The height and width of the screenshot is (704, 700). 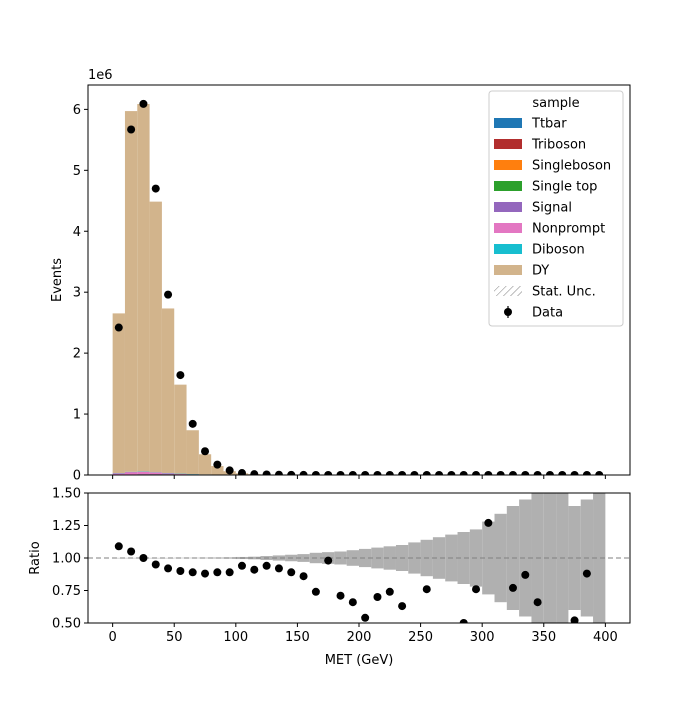 I want to click on ratio-y-tick-label-2: 1.00, so click(x=66, y=559).